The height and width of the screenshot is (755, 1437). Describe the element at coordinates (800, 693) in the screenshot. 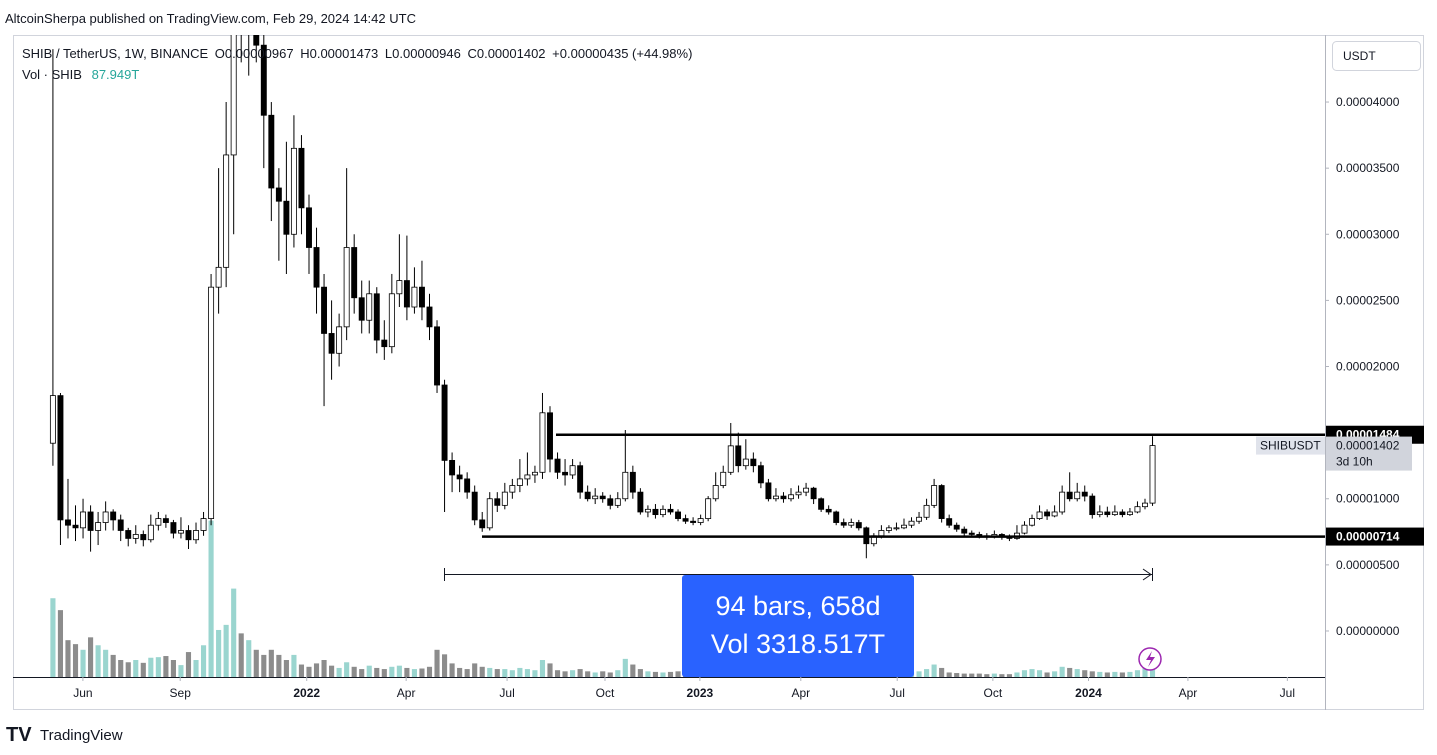

I see `x-tick-label: Apr` at that location.